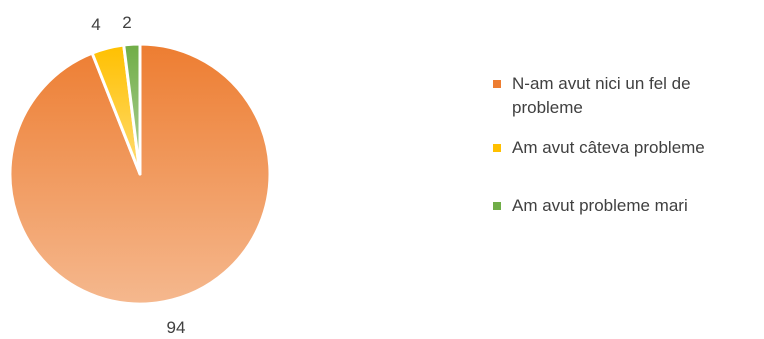  What do you see at coordinates (497, 148) in the screenshot?
I see `legend-swatch-yellow` at bounding box center [497, 148].